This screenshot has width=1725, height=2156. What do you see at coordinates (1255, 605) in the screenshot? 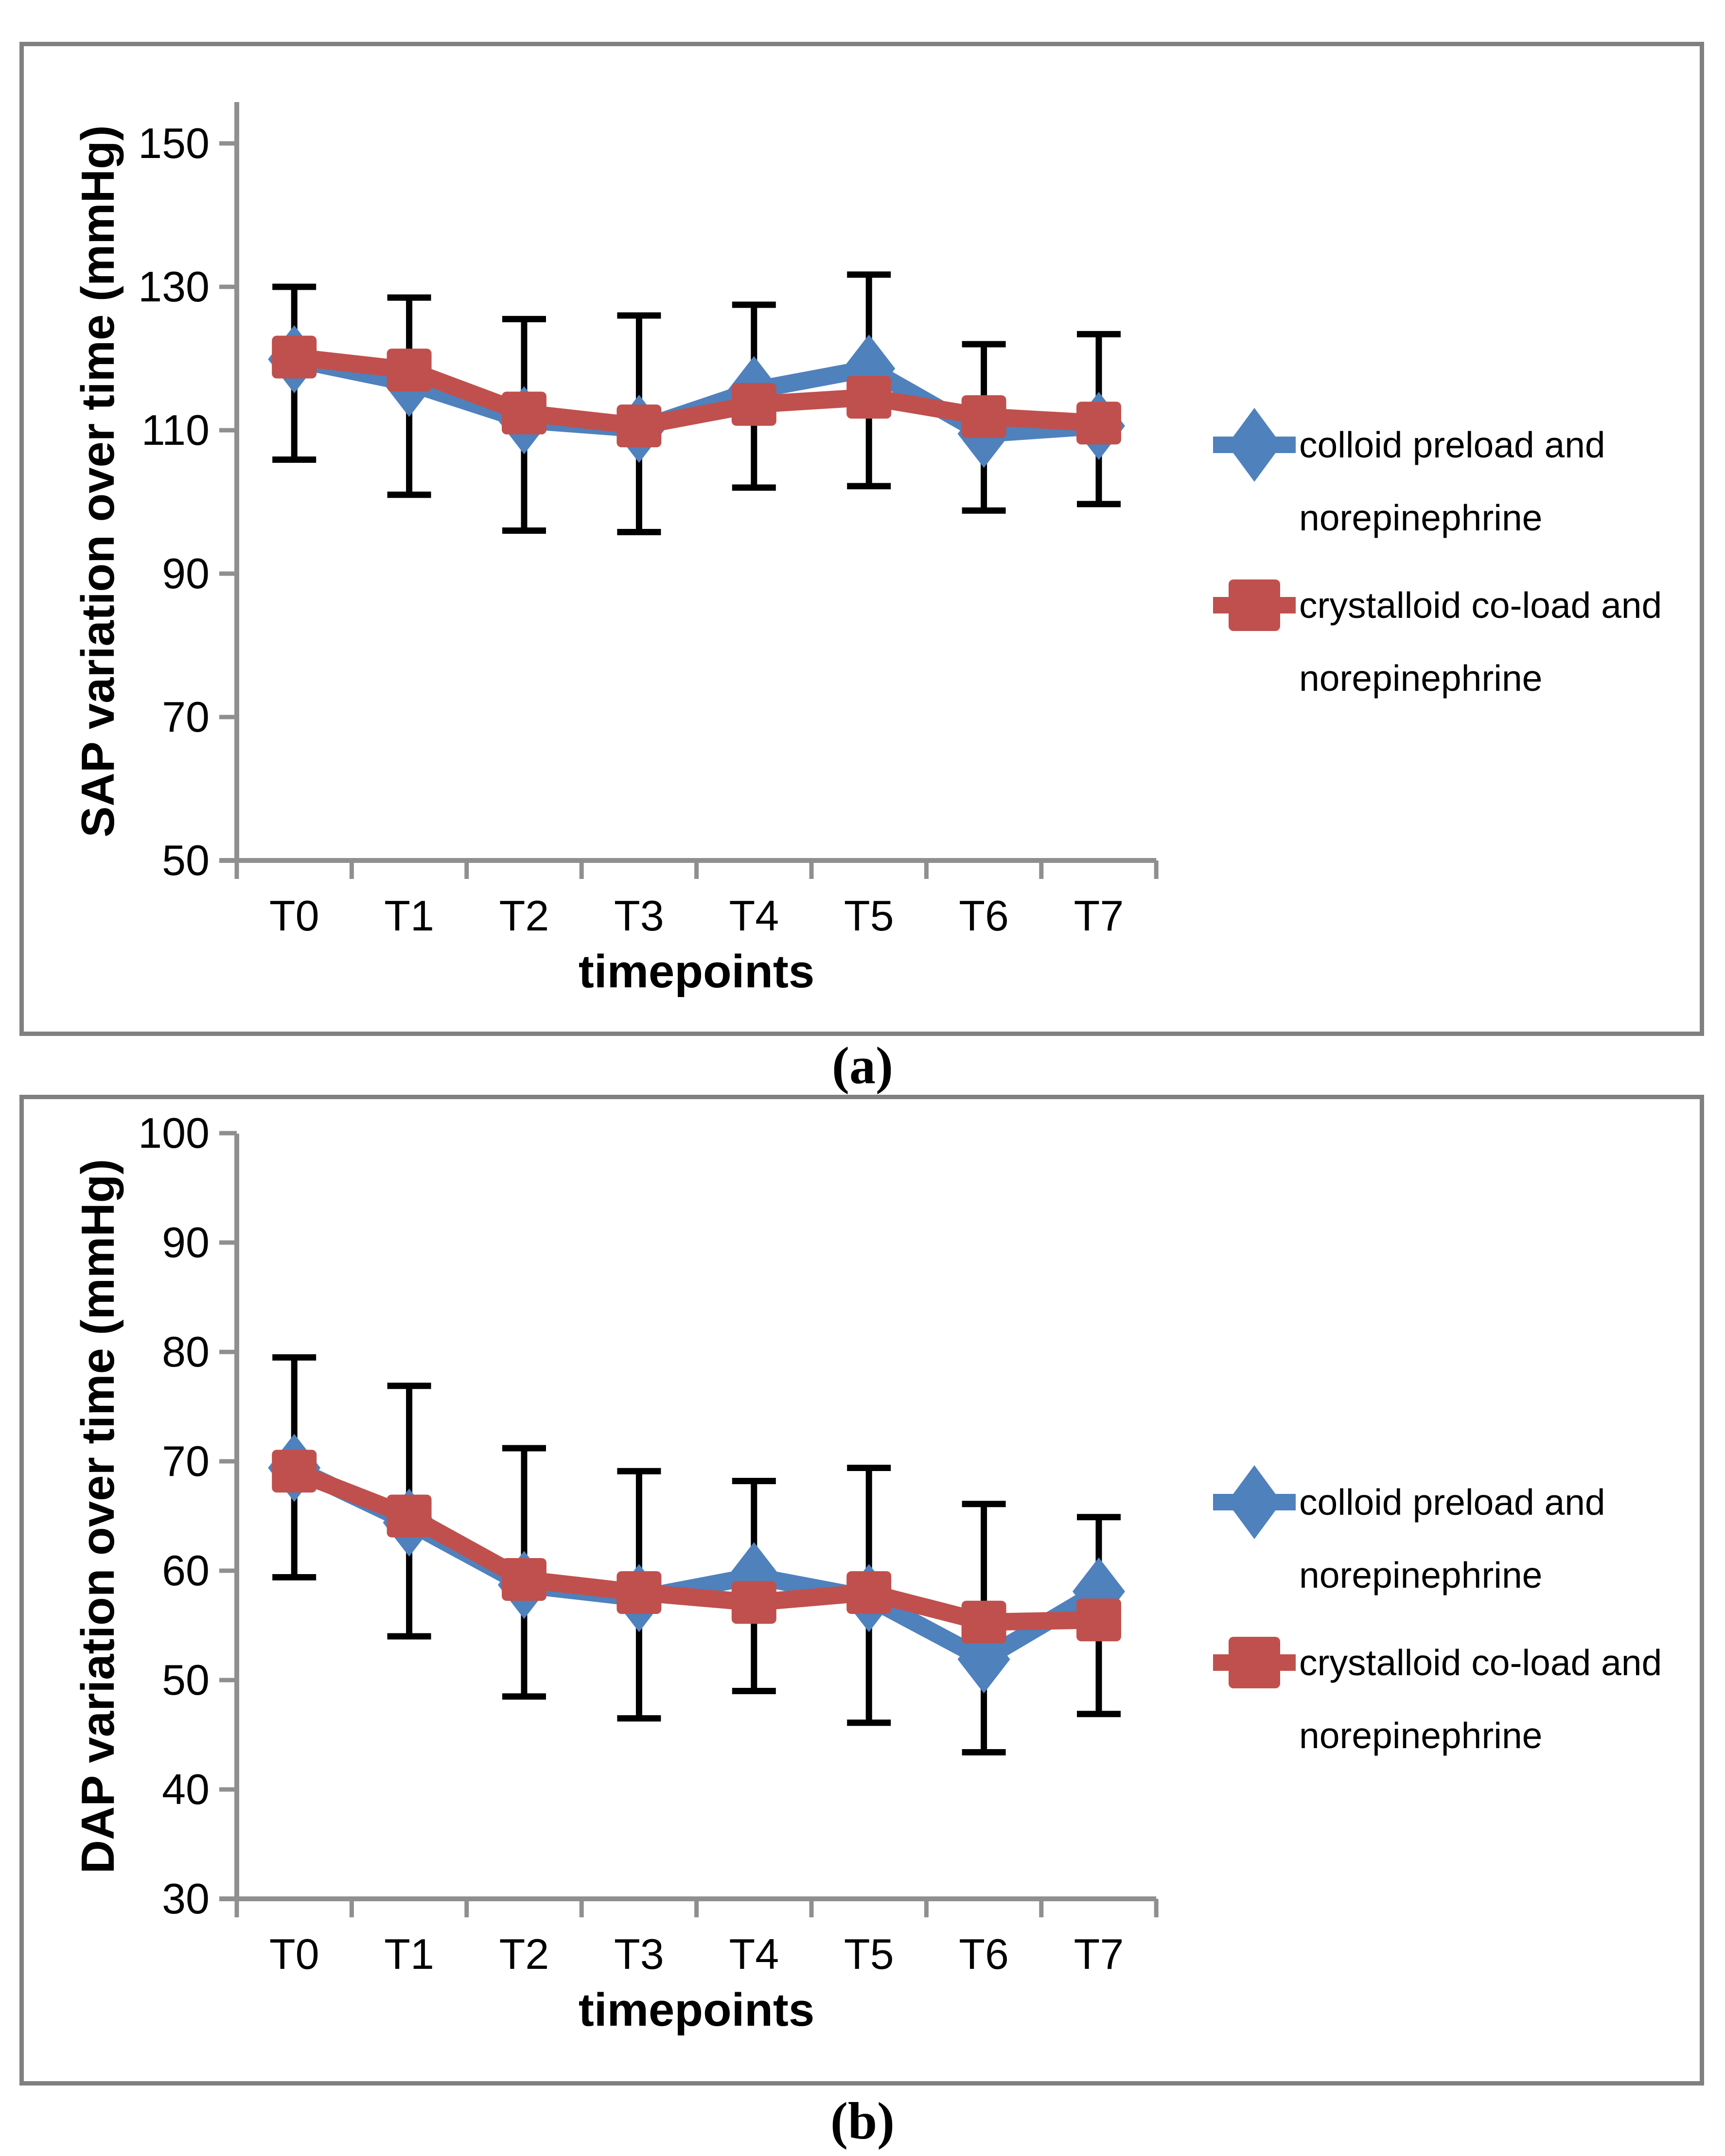
I see `legend-square-marker-a` at bounding box center [1255, 605].